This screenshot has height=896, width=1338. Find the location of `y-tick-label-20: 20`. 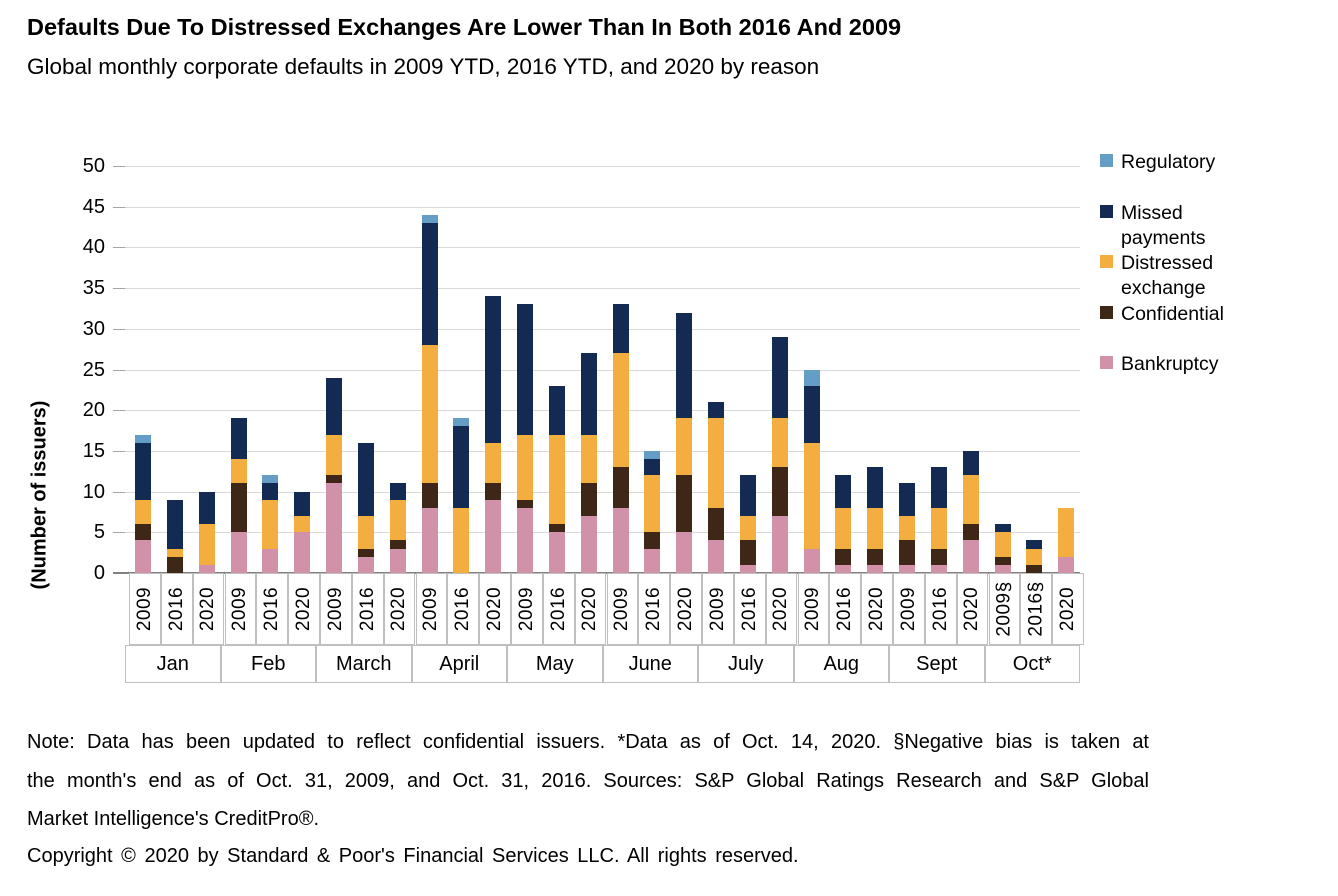

y-tick-label-20: 20 is located at coordinates (93, 410).